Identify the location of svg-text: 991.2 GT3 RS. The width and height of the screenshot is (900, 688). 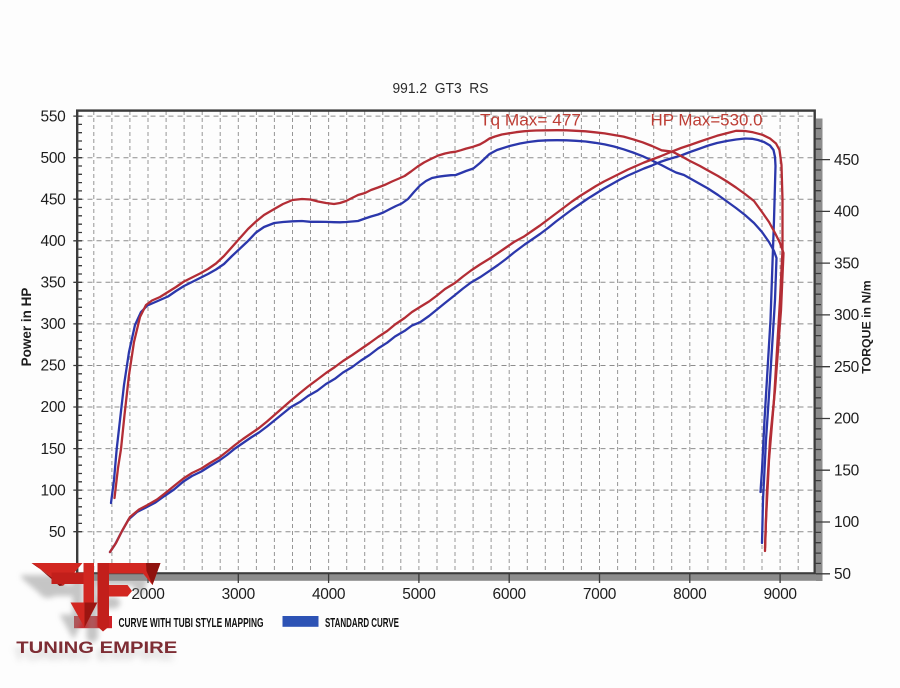
(441, 89).